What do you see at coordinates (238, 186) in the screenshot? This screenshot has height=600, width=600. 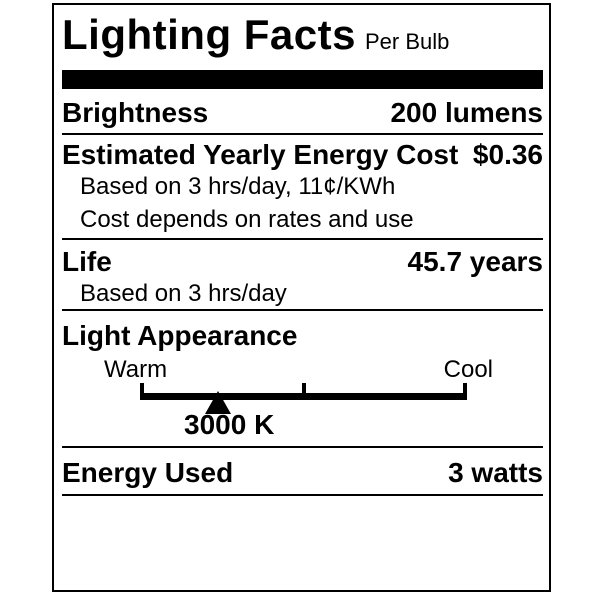 I see `energy-cost-note-basis: Based on 3 hrs/day, 11¢/KWh` at bounding box center [238, 186].